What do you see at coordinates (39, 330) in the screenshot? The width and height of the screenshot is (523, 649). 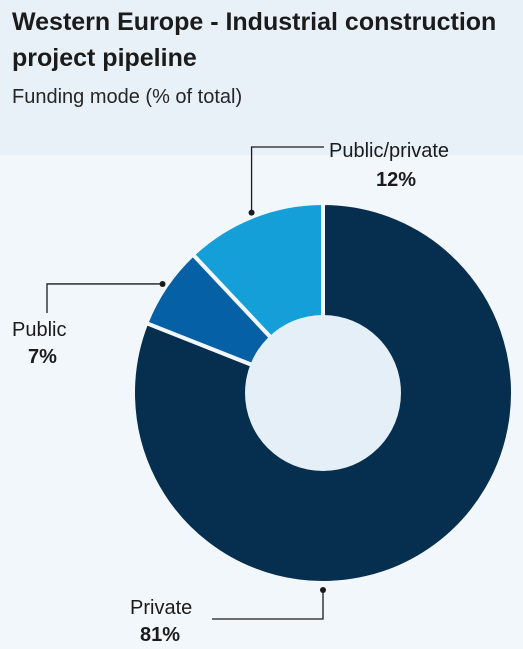 I see `slice-label: Public` at bounding box center [39, 330].